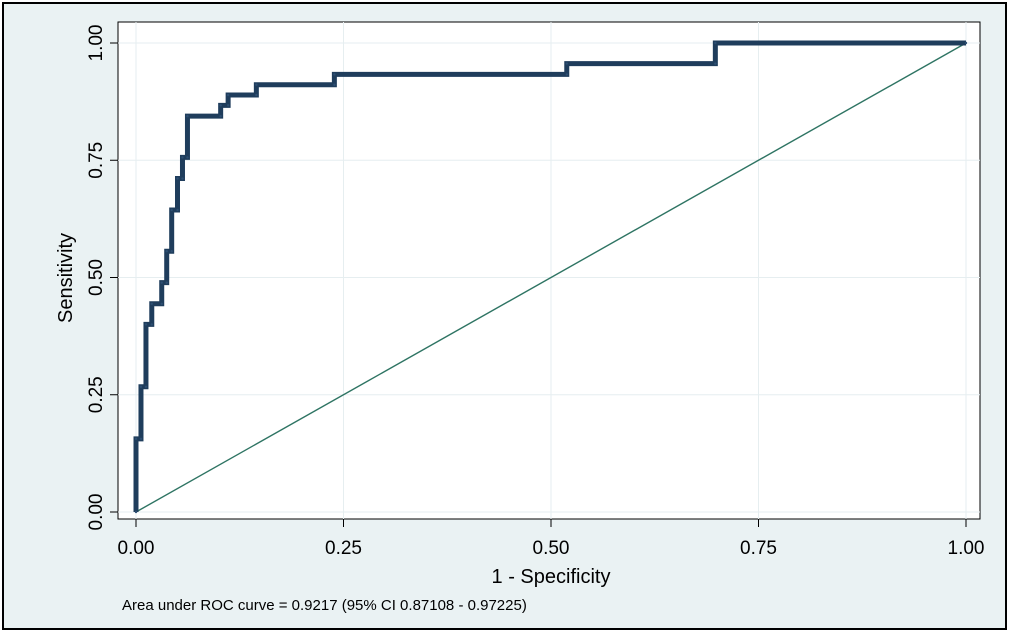 This screenshot has height=636, width=1013. What do you see at coordinates (96, 160) in the screenshot?
I see `y-tick-label: 0.75` at bounding box center [96, 160].